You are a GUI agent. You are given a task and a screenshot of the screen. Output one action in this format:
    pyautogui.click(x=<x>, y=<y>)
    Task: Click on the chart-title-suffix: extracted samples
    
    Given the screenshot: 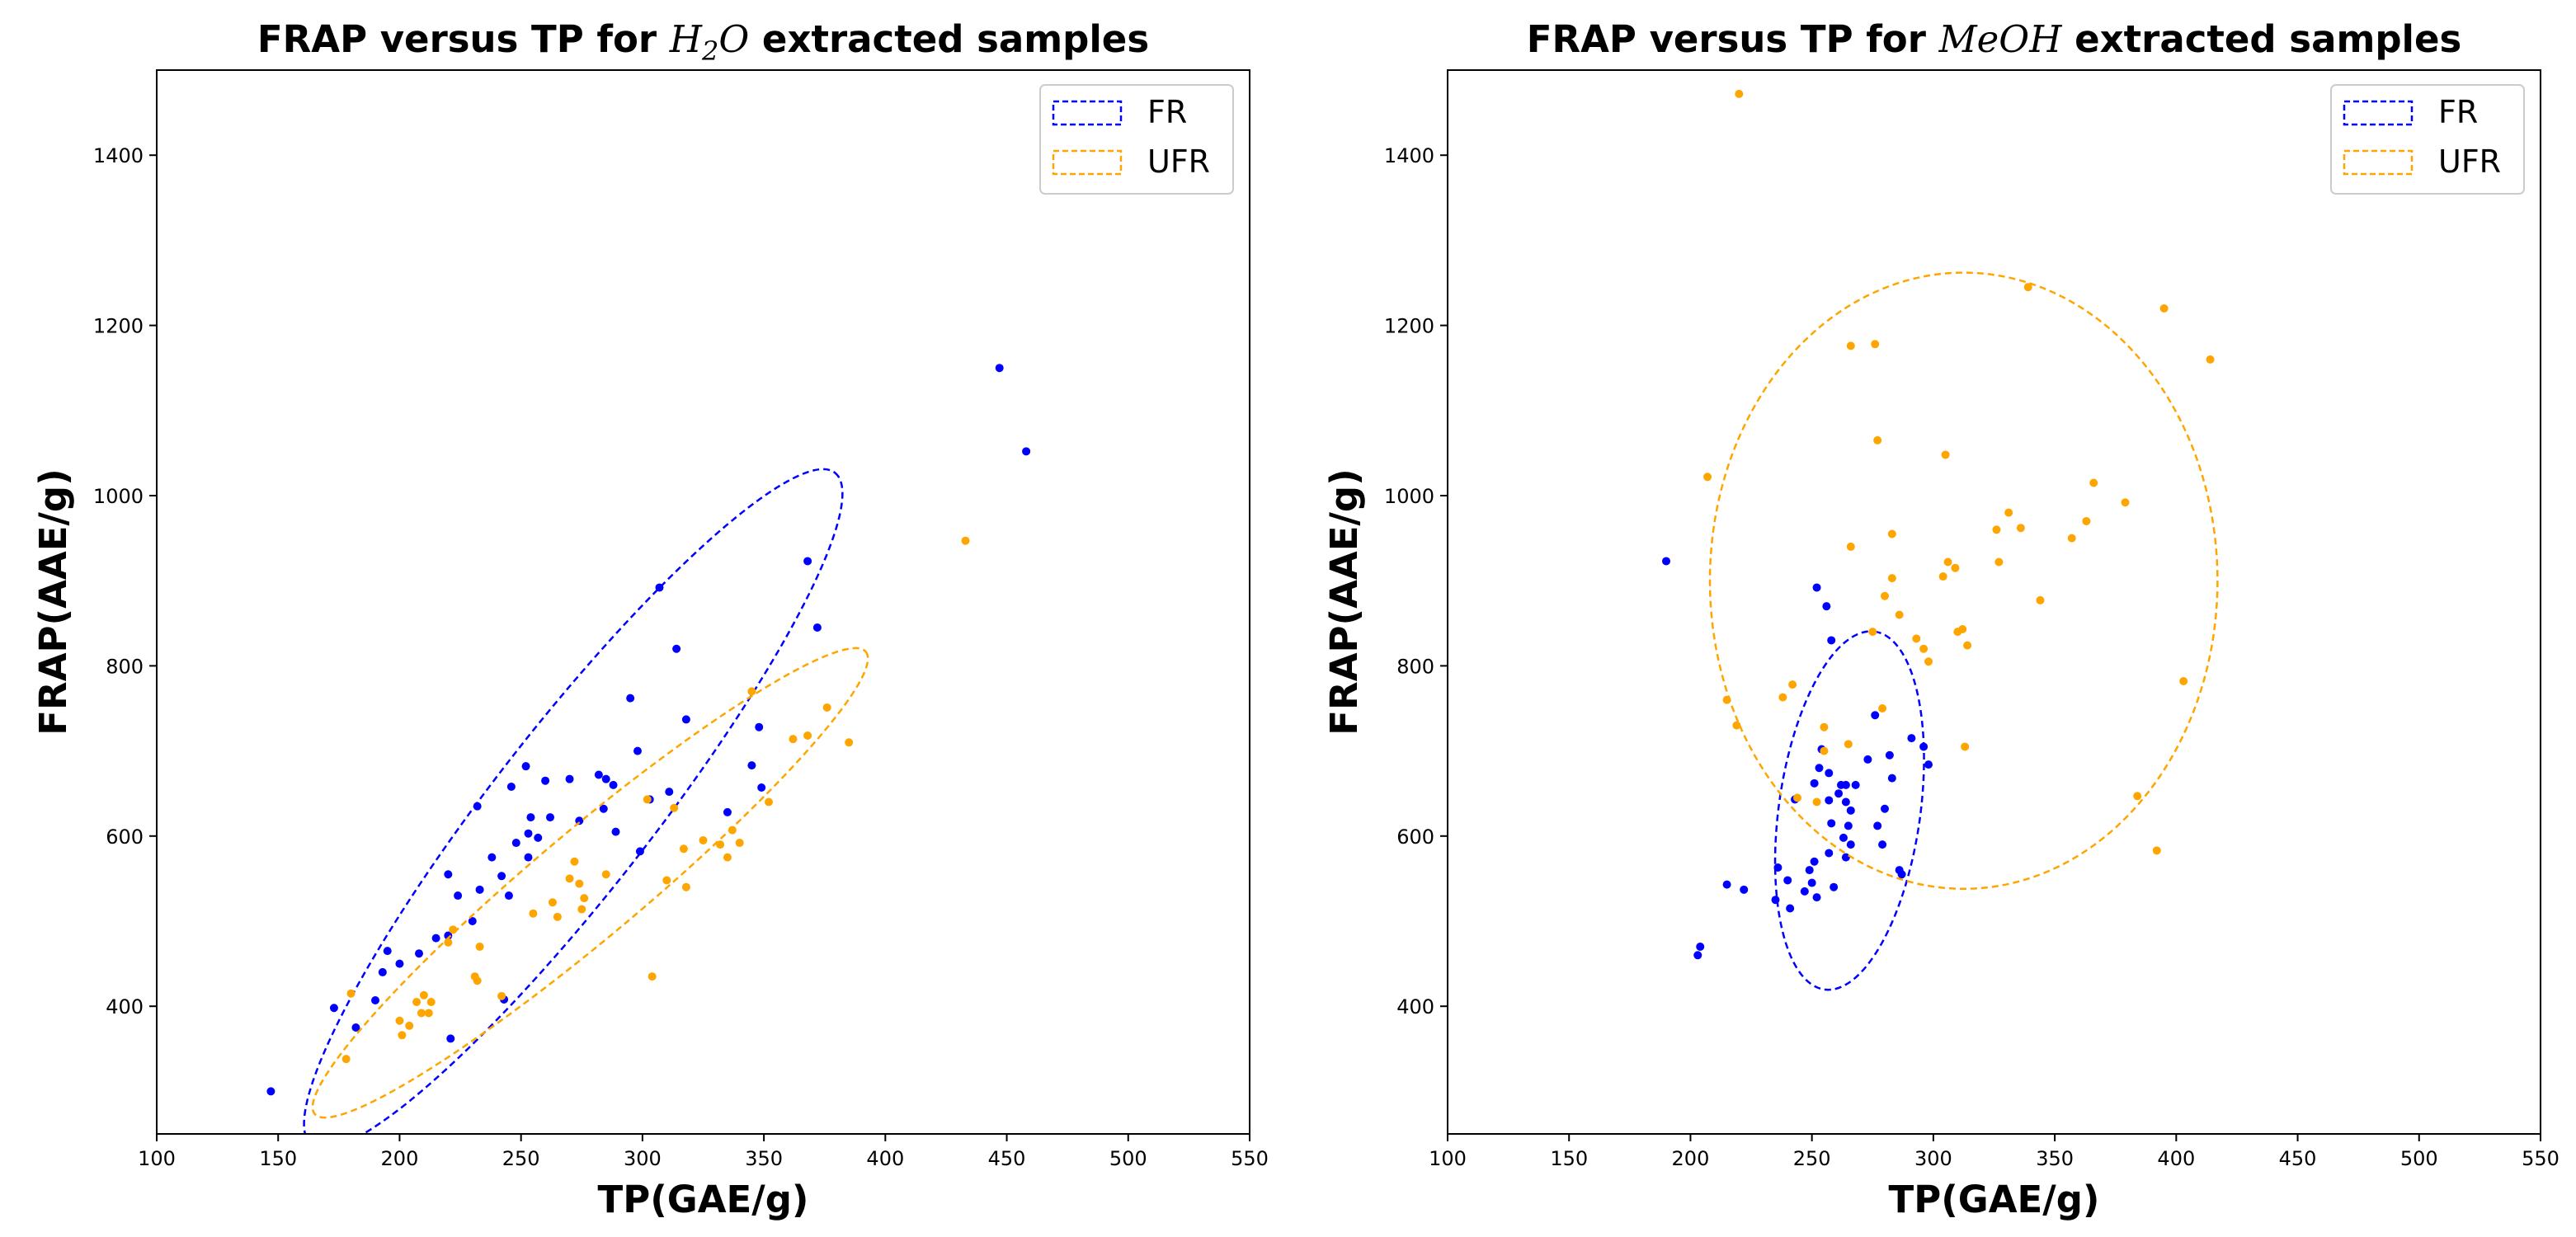 What is the action you would take?
    pyautogui.click(x=949, y=39)
    